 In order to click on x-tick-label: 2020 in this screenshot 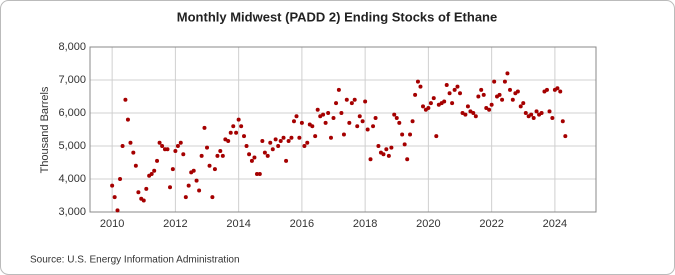, I will do `click(428, 224)`.